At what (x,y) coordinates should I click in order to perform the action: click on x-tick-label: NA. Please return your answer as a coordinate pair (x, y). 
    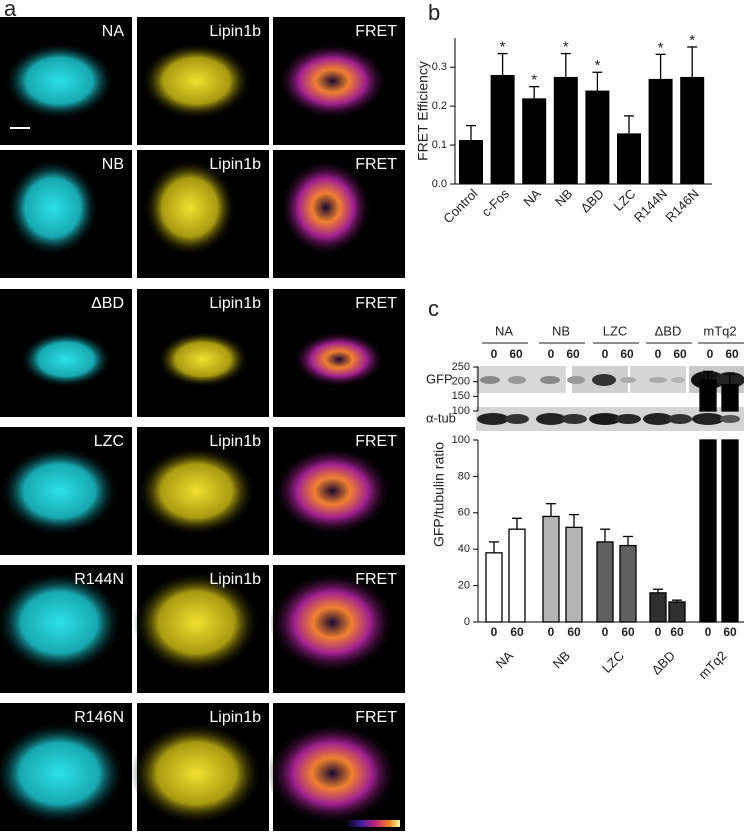
    Looking at the image, I should click on (532, 198).